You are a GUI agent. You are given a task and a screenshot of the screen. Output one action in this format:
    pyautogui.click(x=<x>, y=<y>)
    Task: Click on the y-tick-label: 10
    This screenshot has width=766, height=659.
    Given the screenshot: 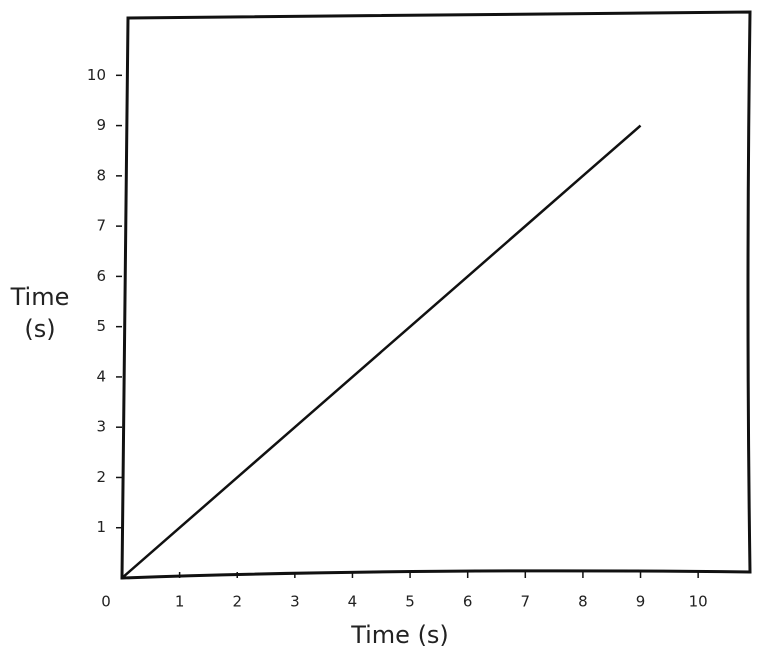 What is the action you would take?
    pyautogui.click(x=96, y=75)
    